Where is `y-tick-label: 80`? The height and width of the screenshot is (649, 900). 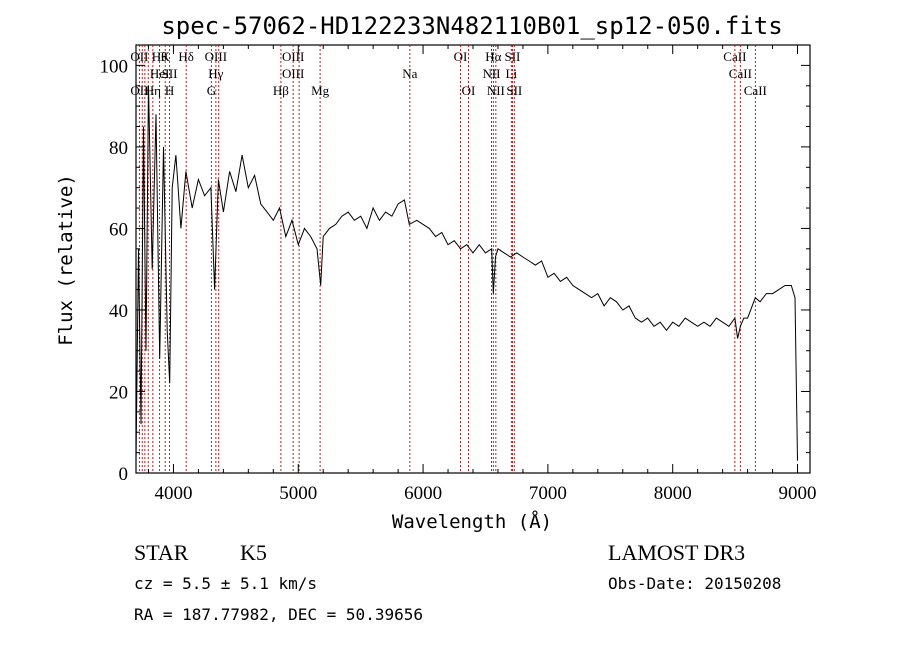
y-tick-label: 80 is located at coordinates (118, 148).